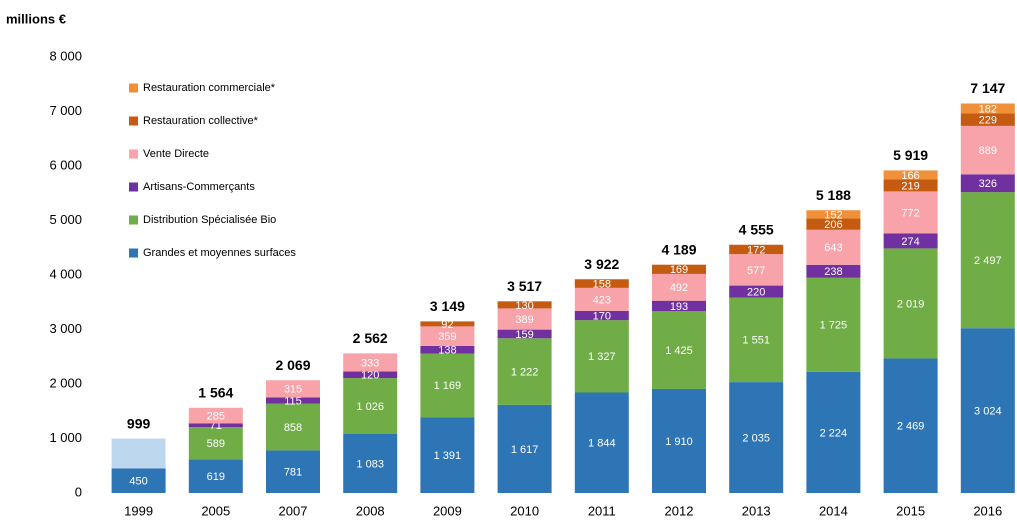  I want to click on data-label: 333, so click(370, 363).